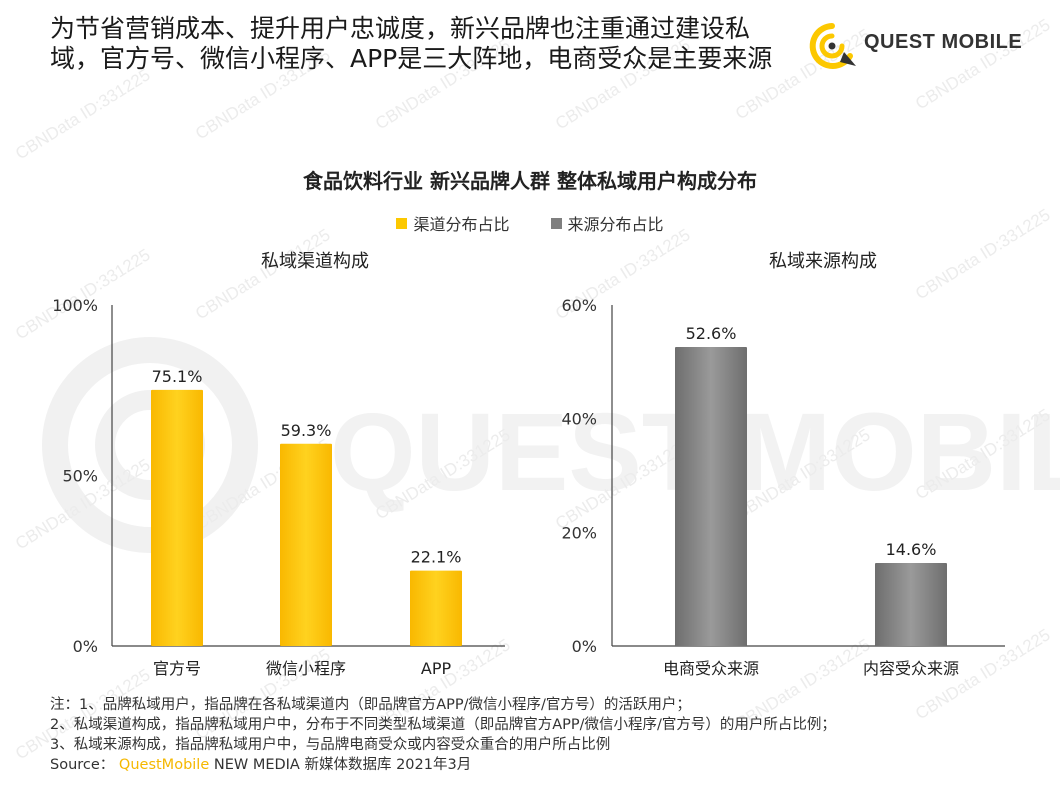 The width and height of the screenshot is (1060, 795). I want to click on quest-mobile-logo-icon, so click(832, 46).